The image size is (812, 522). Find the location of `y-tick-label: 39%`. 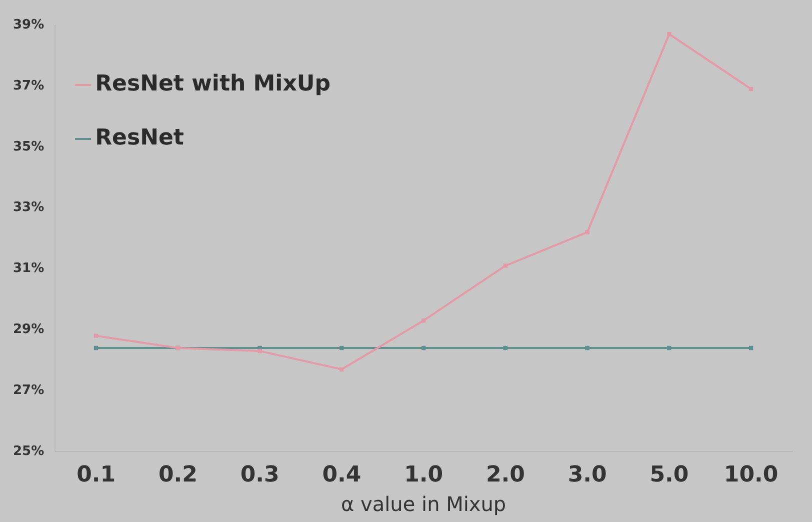

y-tick-label: 39% is located at coordinates (28, 24).